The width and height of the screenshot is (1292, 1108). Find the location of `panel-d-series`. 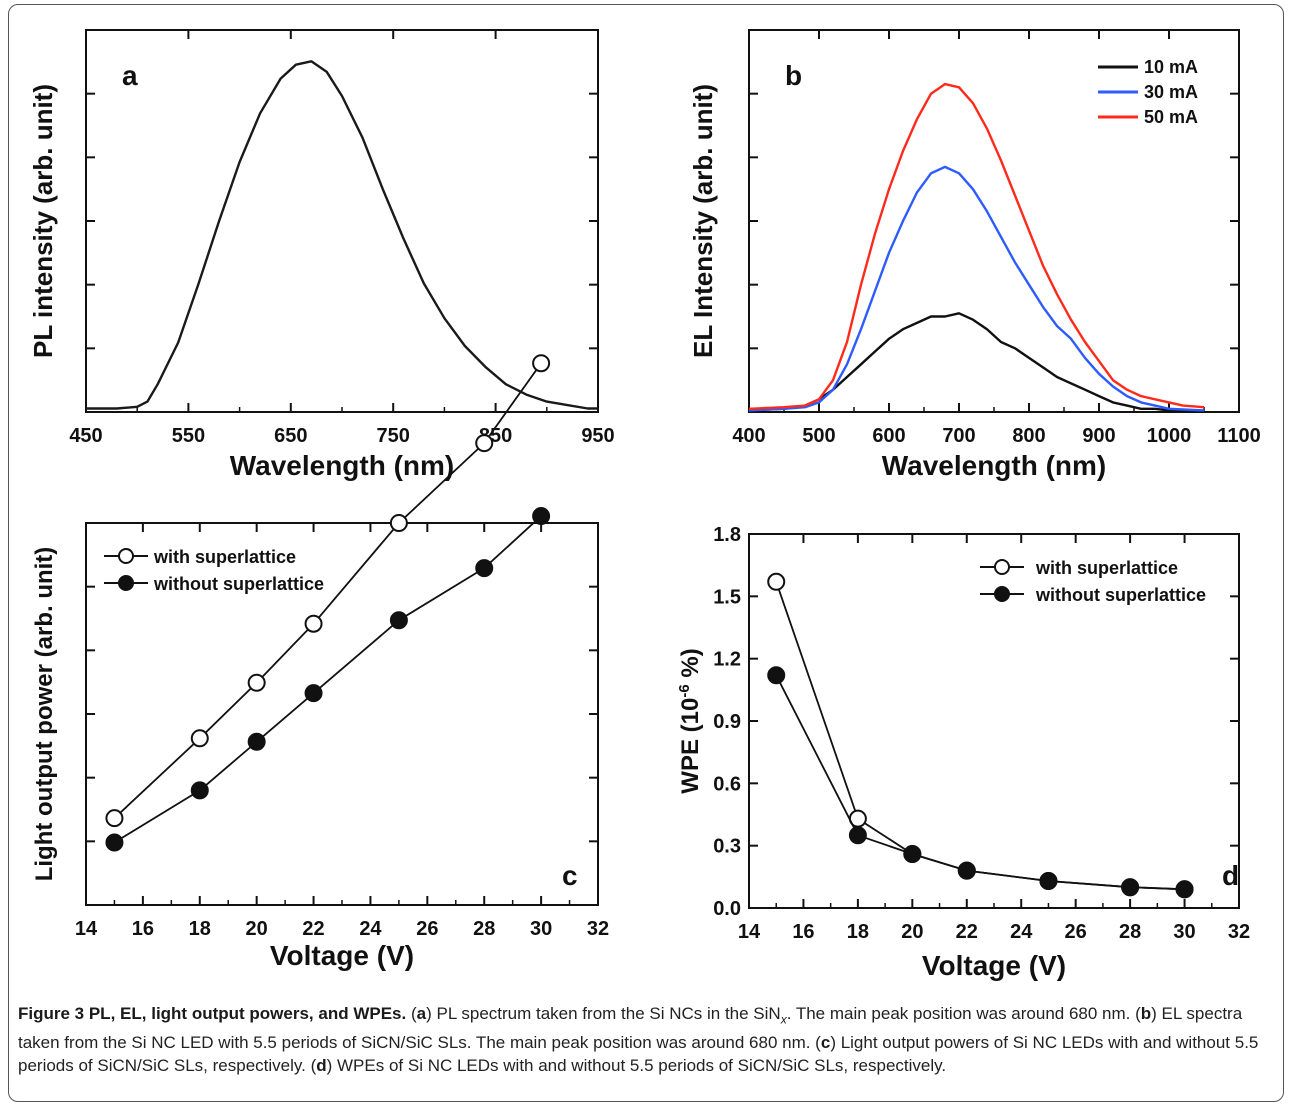

panel-d-series is located at coordinates (980, 735).